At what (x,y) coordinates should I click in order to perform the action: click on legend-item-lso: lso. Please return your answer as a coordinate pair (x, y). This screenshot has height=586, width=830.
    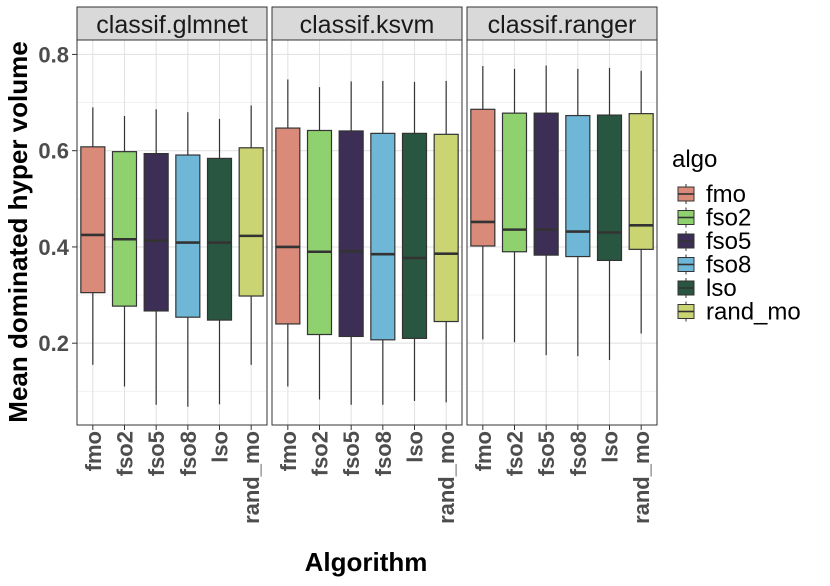
    Looking at the image, I should click on (707, 288).